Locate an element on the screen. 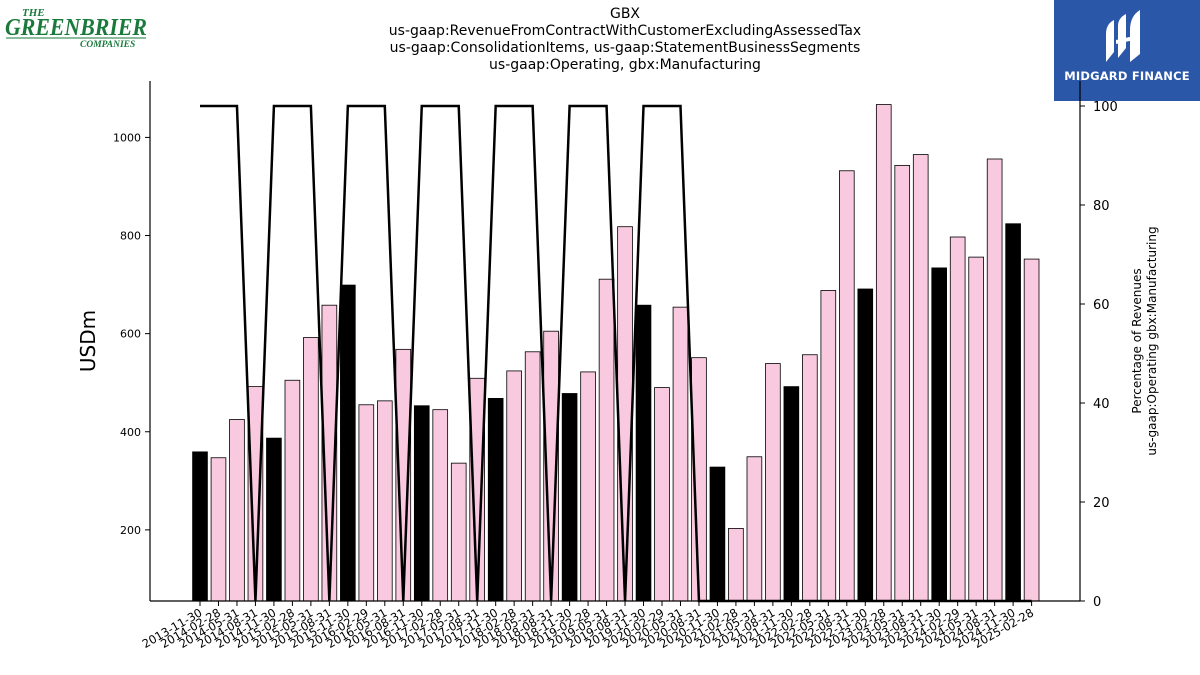 The width and height of the screenshot is (1200, 675). y2tick-label-20: 20 is located at coordinates (1101, 503).